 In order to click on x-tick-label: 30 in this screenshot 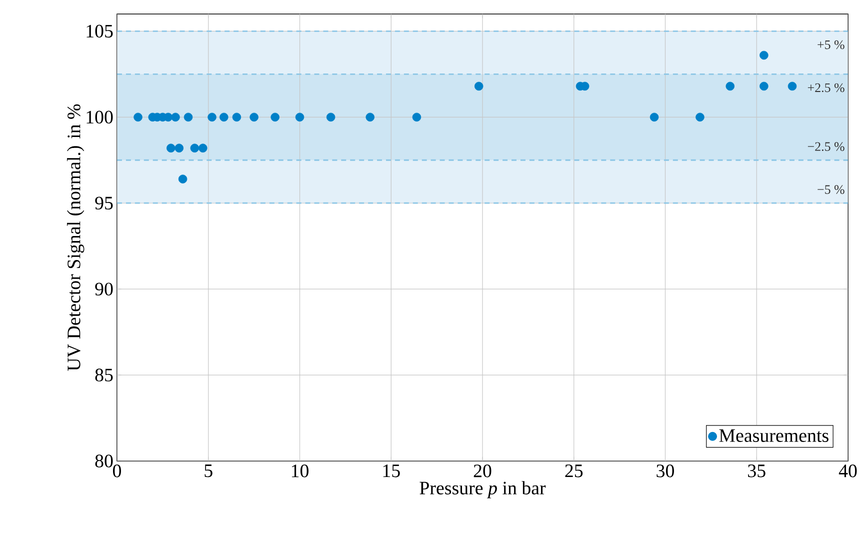, I will do `click(665, 471)`.